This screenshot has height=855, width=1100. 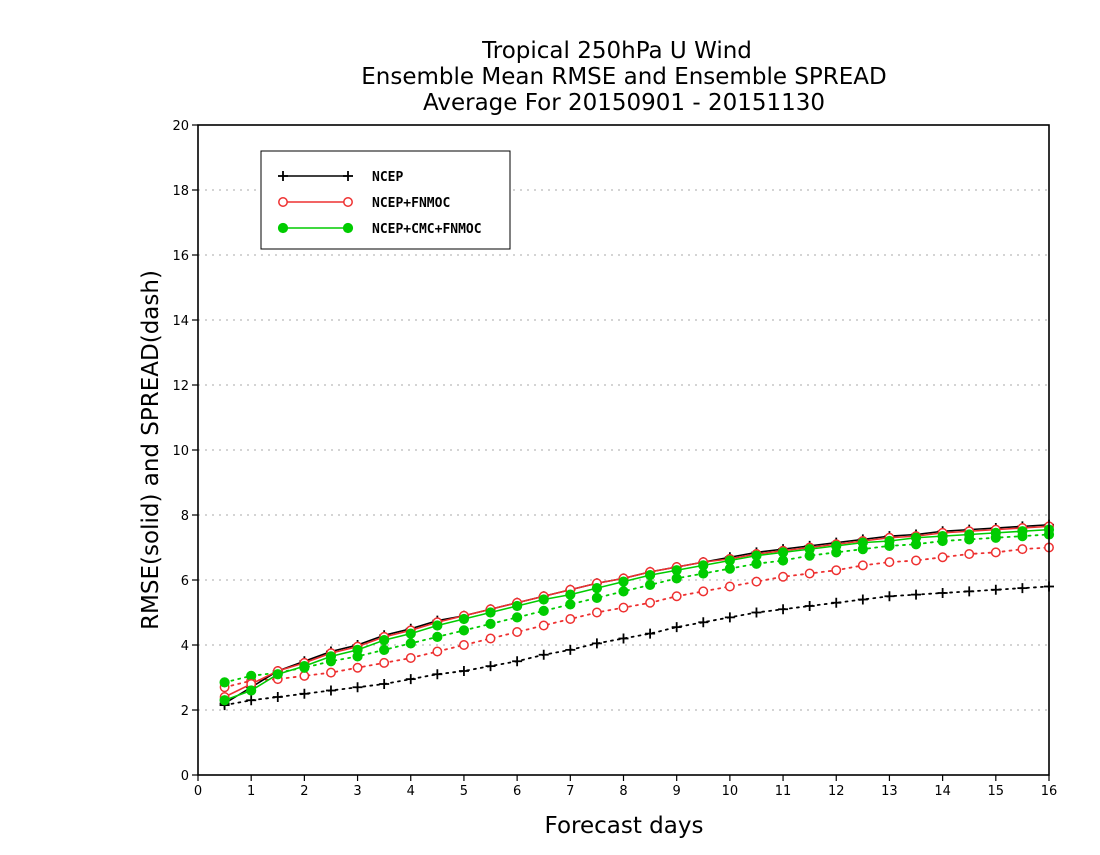 What do you see at coordinates (624, 826) in the screenshot?
I see `x-axis-label: Forecast days` at bounding box center [624, 826].